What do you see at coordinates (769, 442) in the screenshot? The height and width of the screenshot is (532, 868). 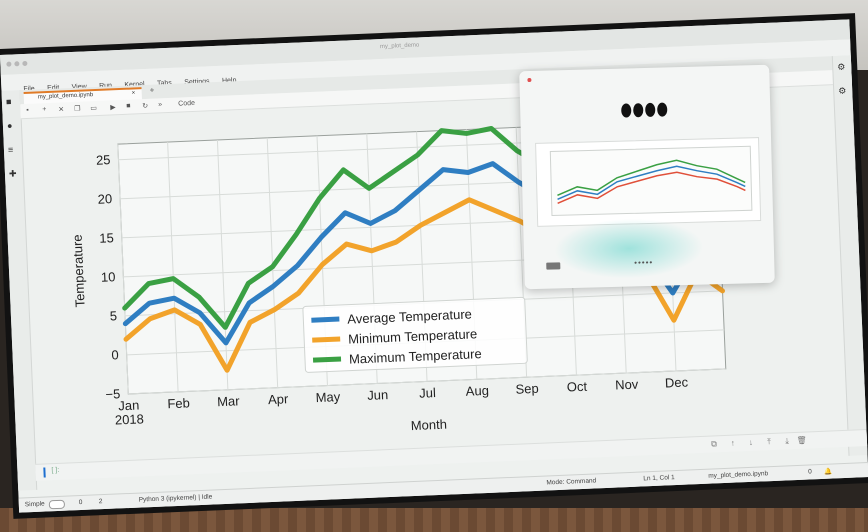 I see `insert-above-icon: ⤒` at bounding box center [769, 442].